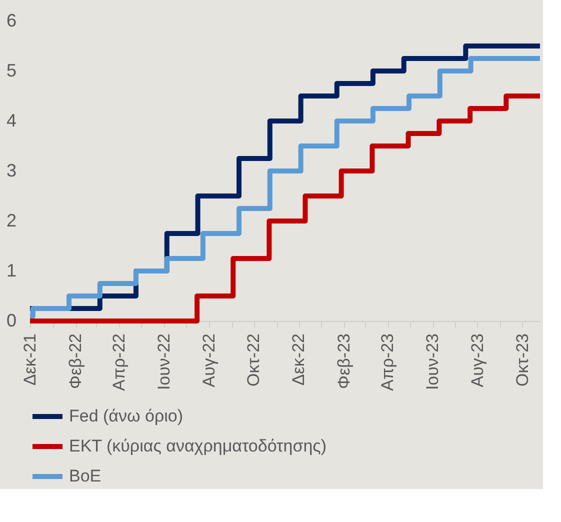  Describe the element at coordinates (388, 362) in the screenshot. I see `x-tick-label: Απρ-23` at that location.